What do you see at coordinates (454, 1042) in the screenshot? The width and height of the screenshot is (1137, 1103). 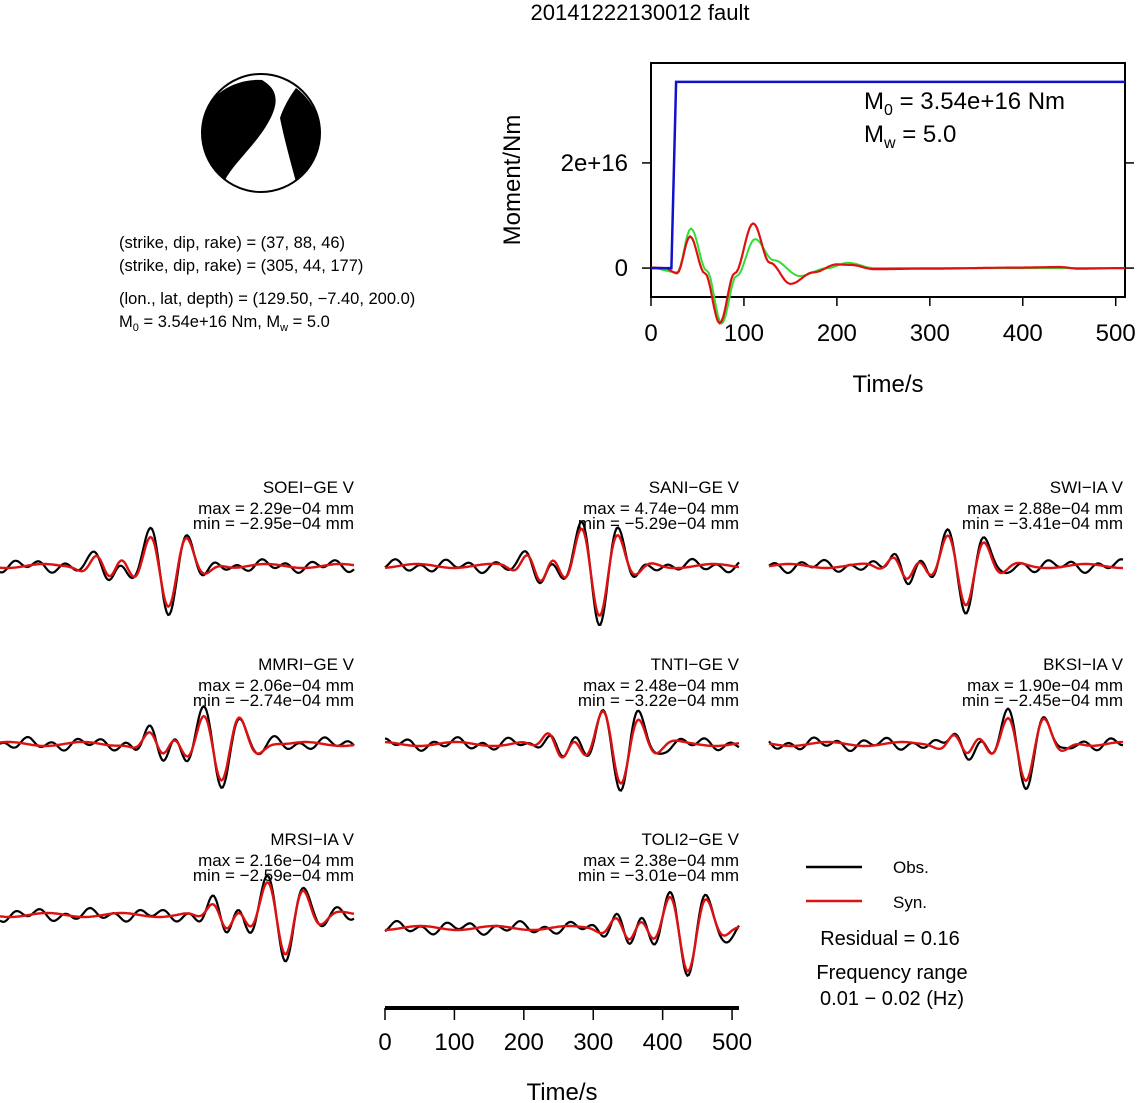 I see `waveform-xtick-label: 100` at bounding box center [454, 1042].